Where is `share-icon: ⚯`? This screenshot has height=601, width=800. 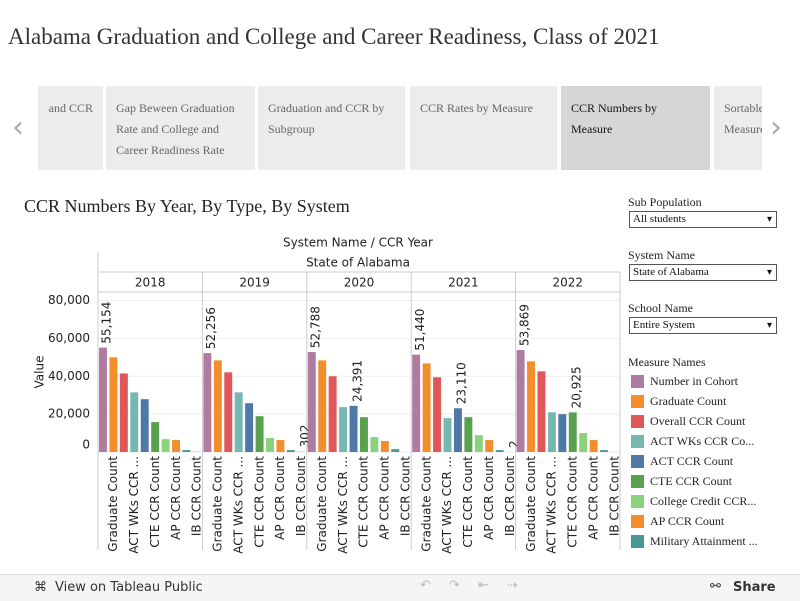
share-icon: ⚯ is located at coordinates (715, 586).